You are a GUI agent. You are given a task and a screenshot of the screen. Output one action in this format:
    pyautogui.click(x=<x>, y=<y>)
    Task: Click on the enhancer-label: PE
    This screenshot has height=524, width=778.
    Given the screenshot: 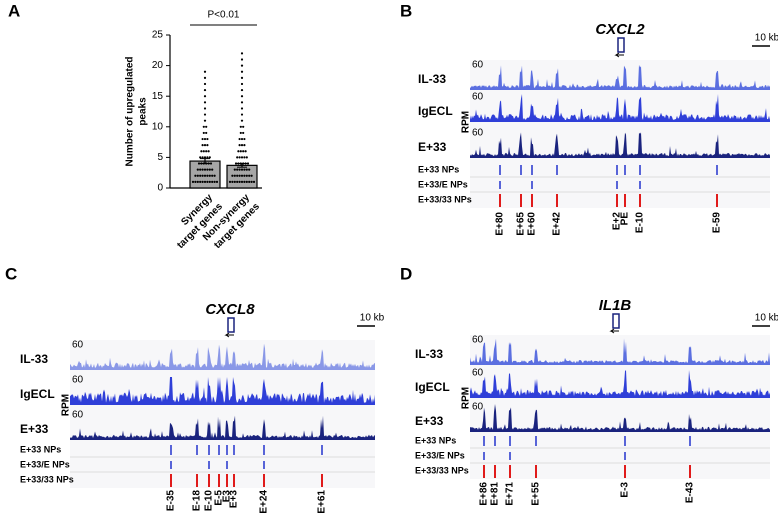 What is the action you would take?
    pyautogui.click(x=625, y=219)
    